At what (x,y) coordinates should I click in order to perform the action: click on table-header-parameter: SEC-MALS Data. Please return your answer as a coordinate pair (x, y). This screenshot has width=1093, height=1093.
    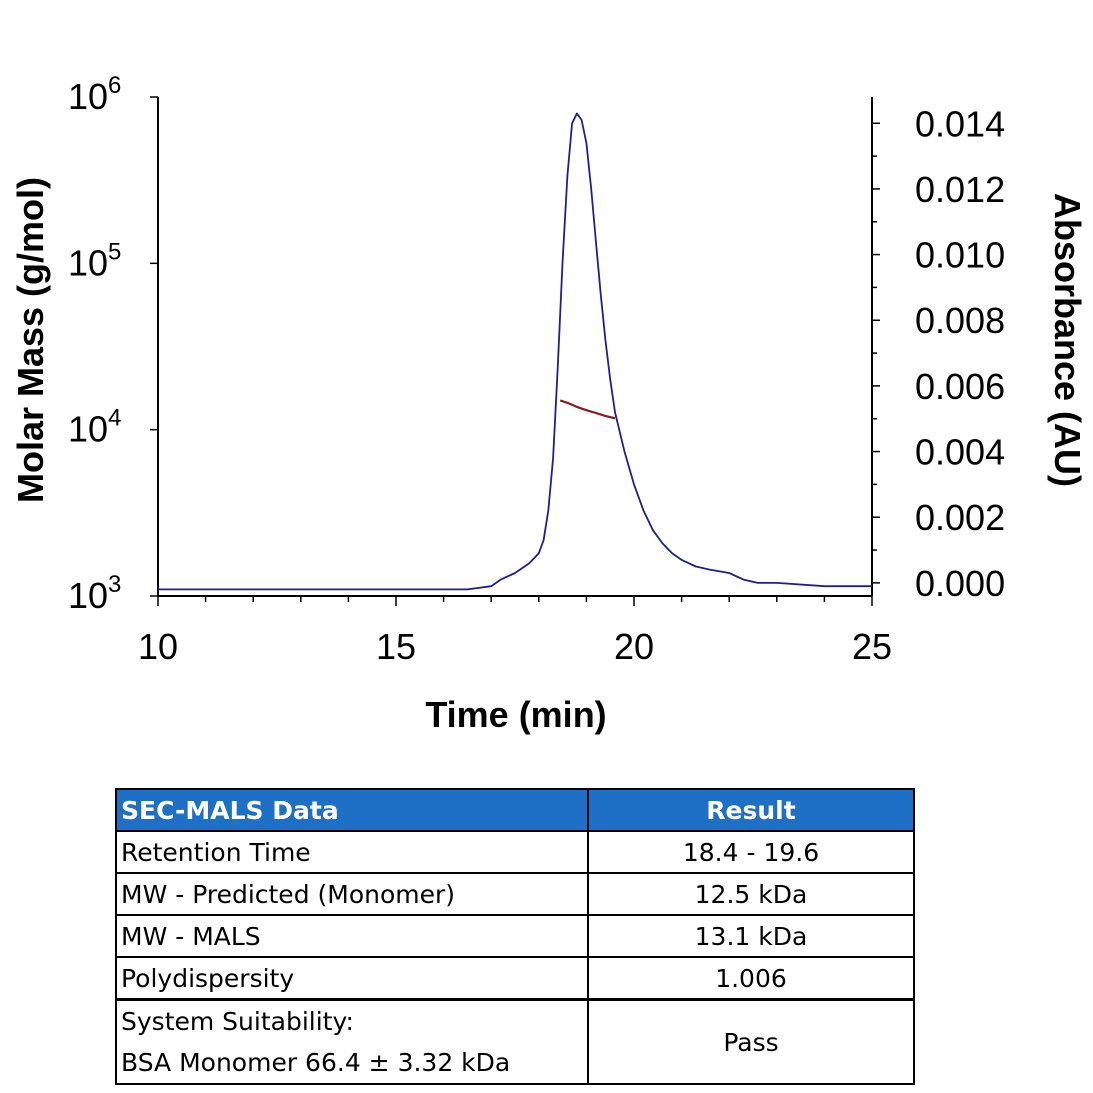
    Looking at the image, I should click on (352, 810).